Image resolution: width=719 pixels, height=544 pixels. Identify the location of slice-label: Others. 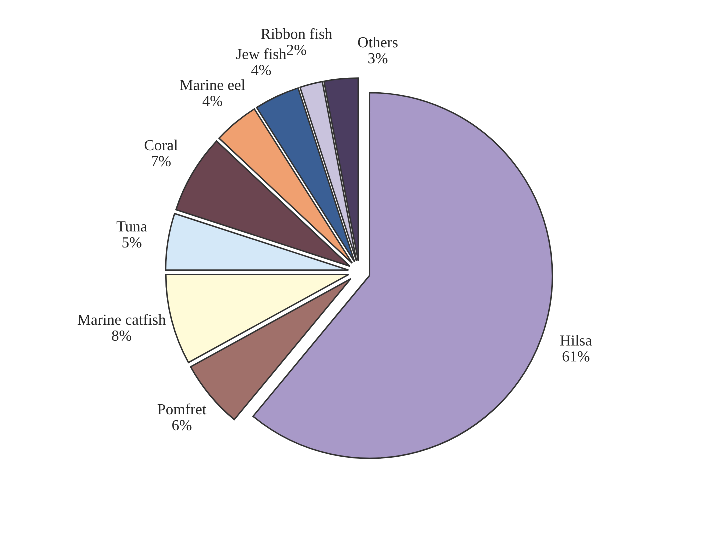
(378, 42).